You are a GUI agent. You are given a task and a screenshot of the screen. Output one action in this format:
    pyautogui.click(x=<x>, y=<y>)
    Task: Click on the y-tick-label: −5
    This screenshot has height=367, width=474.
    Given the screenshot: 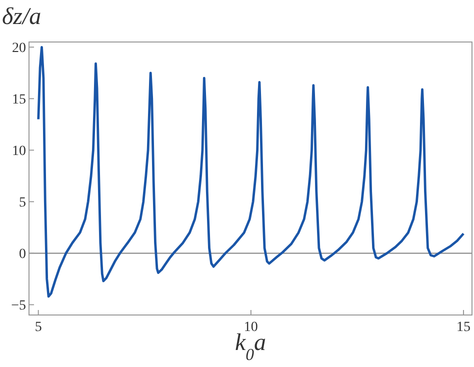 What is the action you would take?
    pyautogui.click(x=18, y=306)
    